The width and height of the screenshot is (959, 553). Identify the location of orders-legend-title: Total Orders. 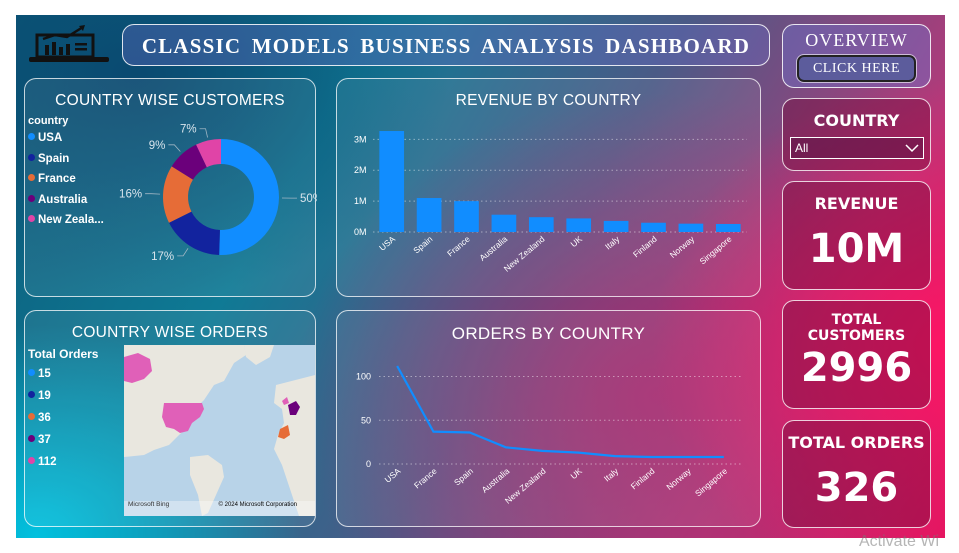
(63, 354).